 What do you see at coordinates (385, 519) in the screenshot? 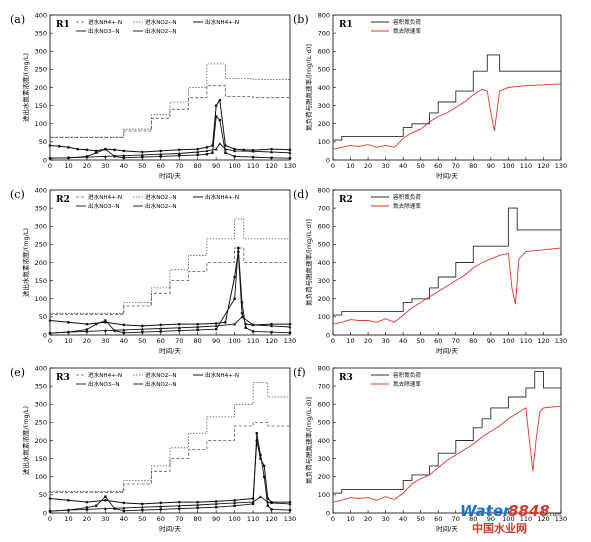
I see `x-tick-label: 30` at bounding box center [385, 519].